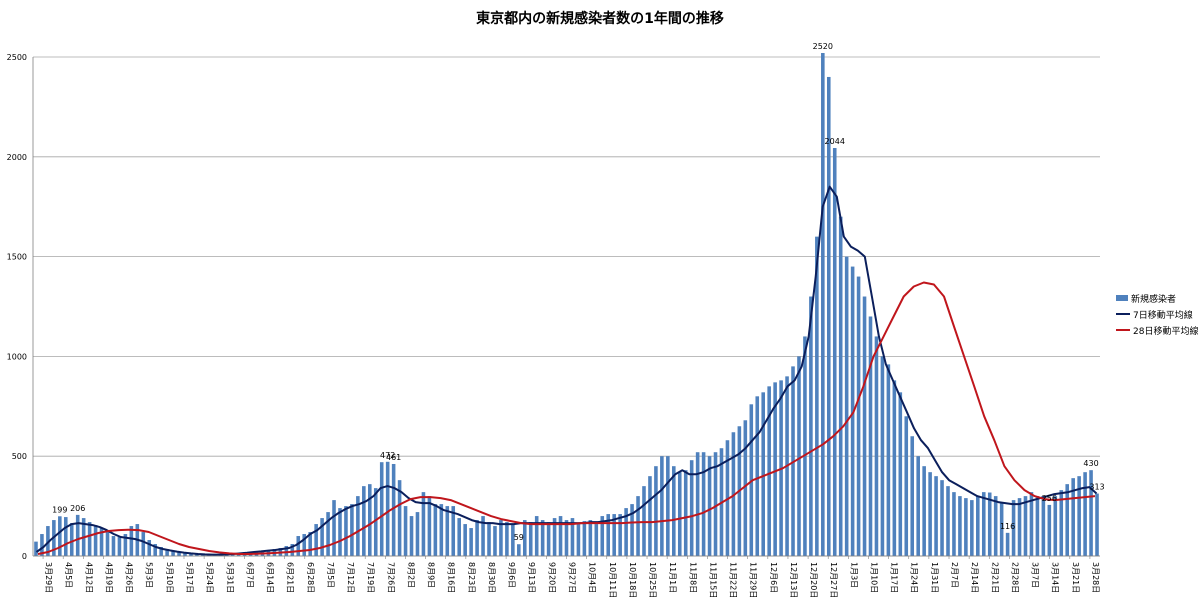  I want to click on x-tick-label: 4月12日, so click(88, 577).